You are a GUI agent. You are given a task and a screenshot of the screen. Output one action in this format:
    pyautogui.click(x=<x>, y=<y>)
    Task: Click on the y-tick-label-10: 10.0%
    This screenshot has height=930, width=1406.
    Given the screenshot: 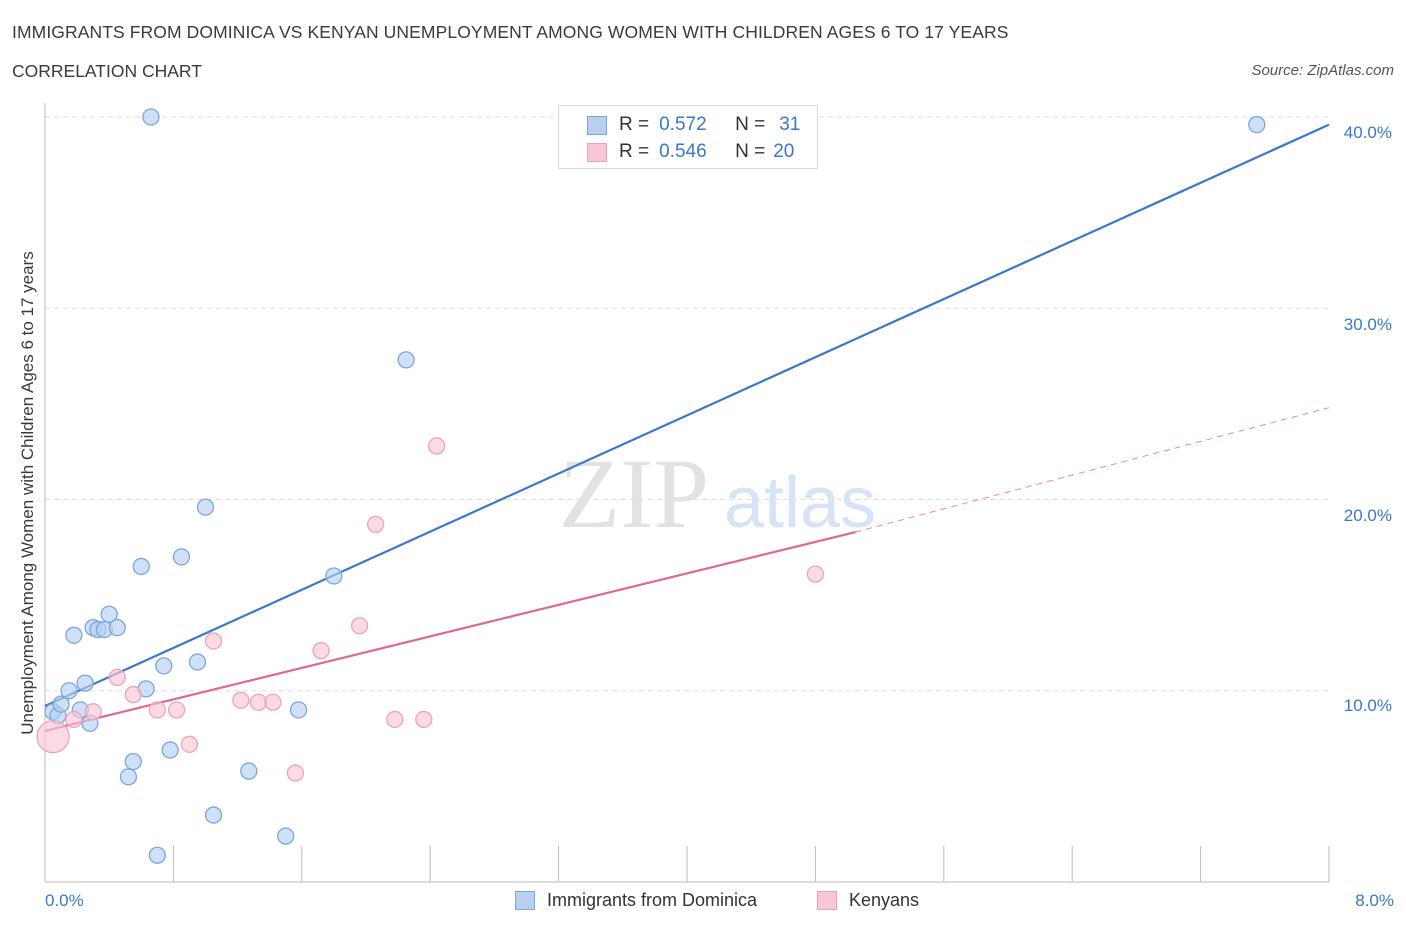 What is the action you would take?
    pyautogui.click(x=1367, y=705)
    